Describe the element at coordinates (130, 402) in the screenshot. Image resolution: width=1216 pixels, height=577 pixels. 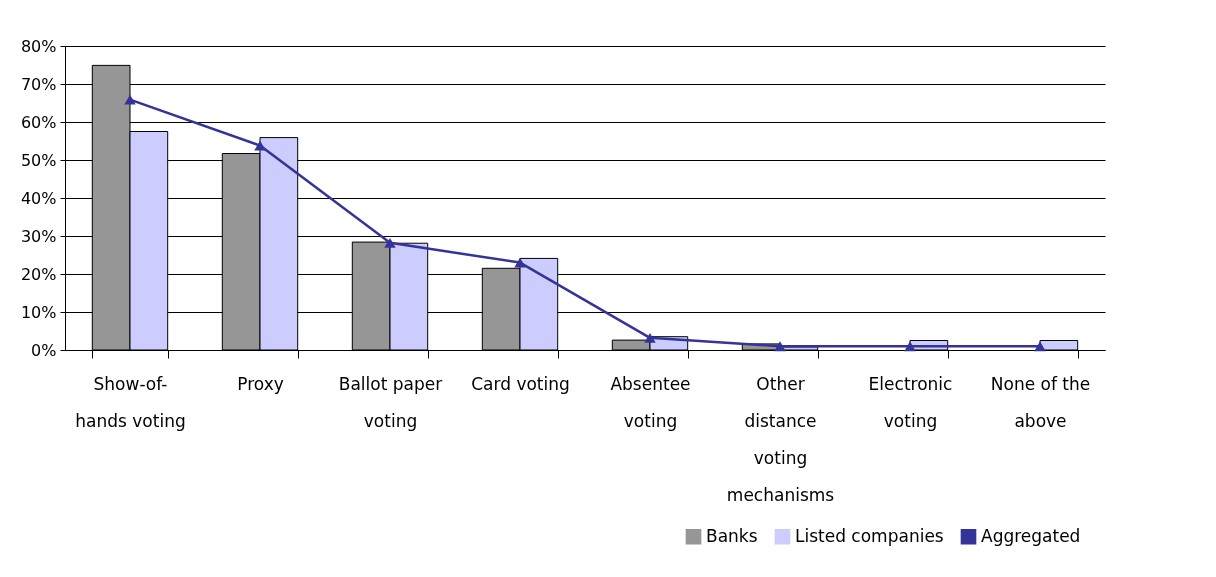
I see `x-tick-label: Show-of-hands voting` at that location.